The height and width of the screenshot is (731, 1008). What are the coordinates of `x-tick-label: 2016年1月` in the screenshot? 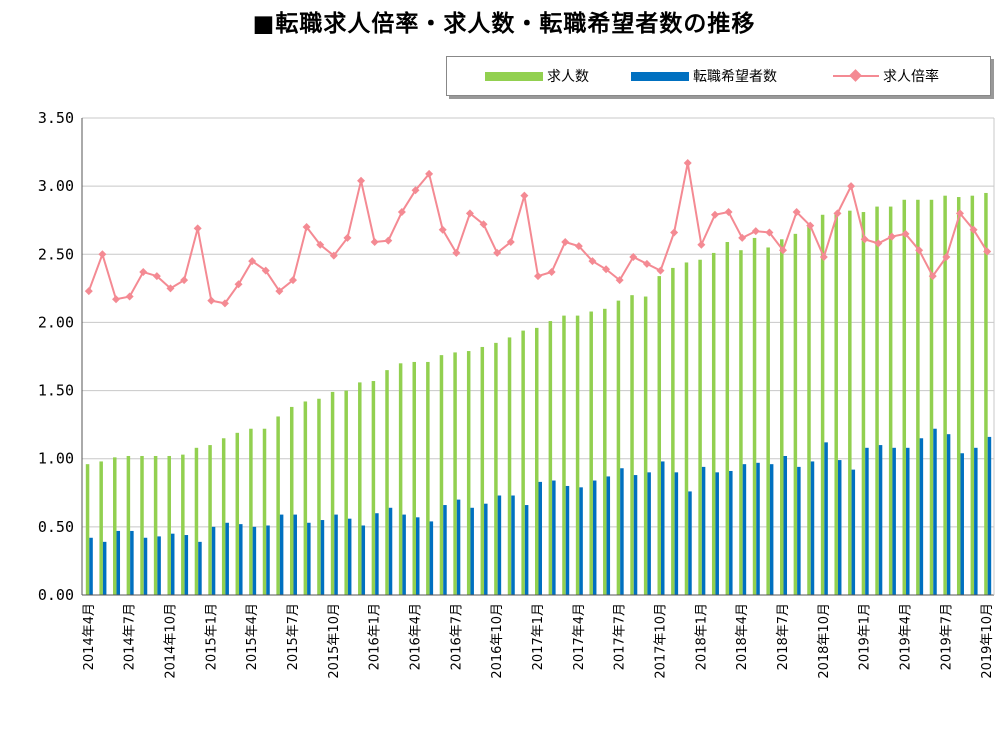 It's located at (375, 636).